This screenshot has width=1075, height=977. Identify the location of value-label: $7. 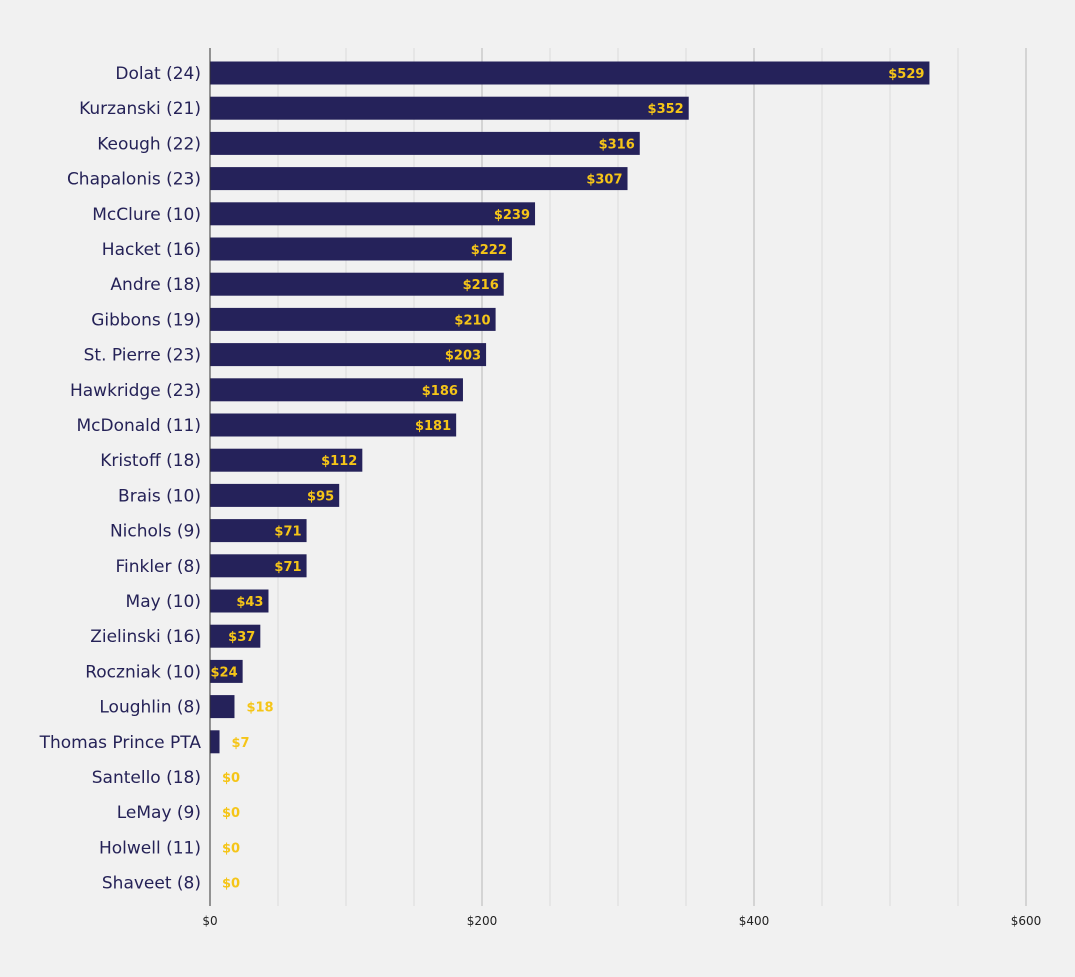
(241, 743).